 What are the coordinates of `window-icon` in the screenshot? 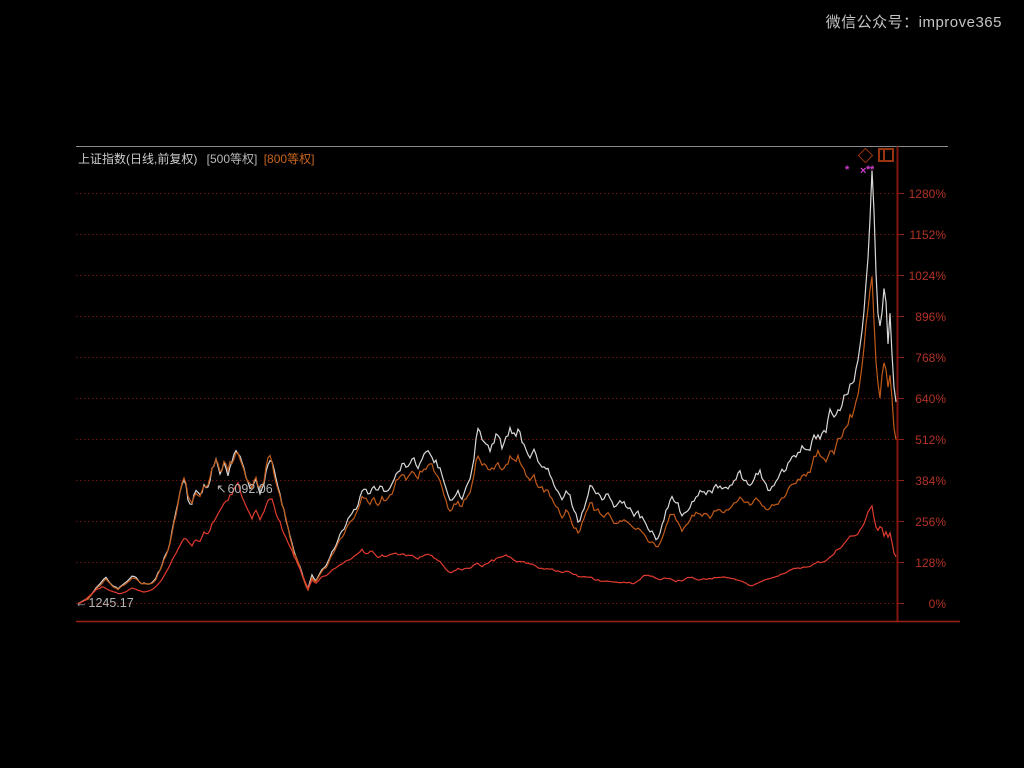 It's located at (886, 155).